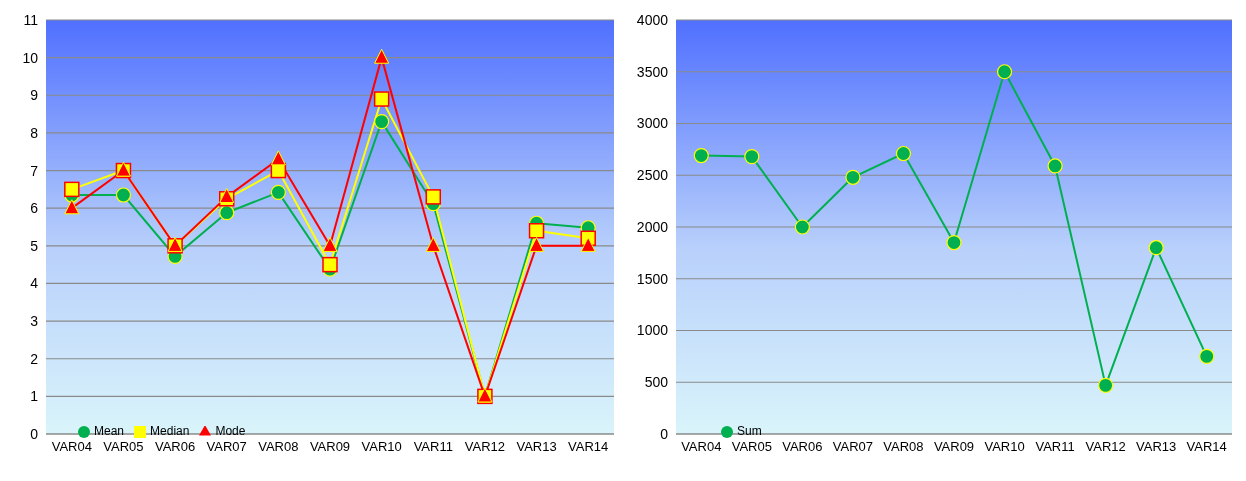  I want to click on y-tick-label: 4000, so click(652, 19).